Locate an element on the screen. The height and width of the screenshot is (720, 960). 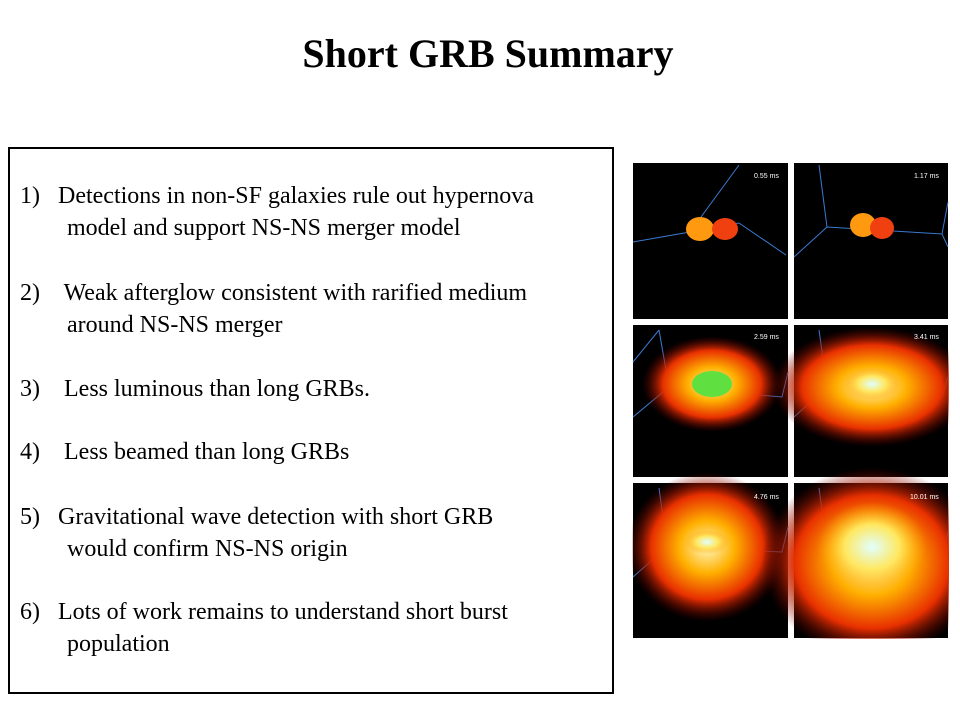
timestamp-5: 4.76 ms is located at coordinates (766, 497).